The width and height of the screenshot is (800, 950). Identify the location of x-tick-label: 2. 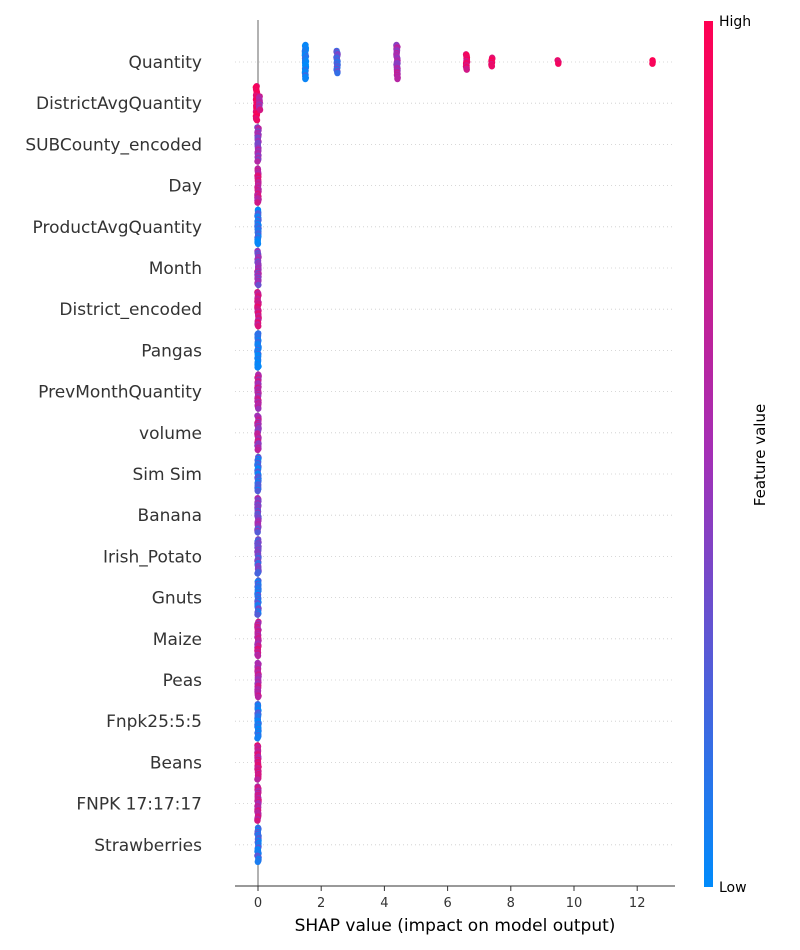
(321, 903).